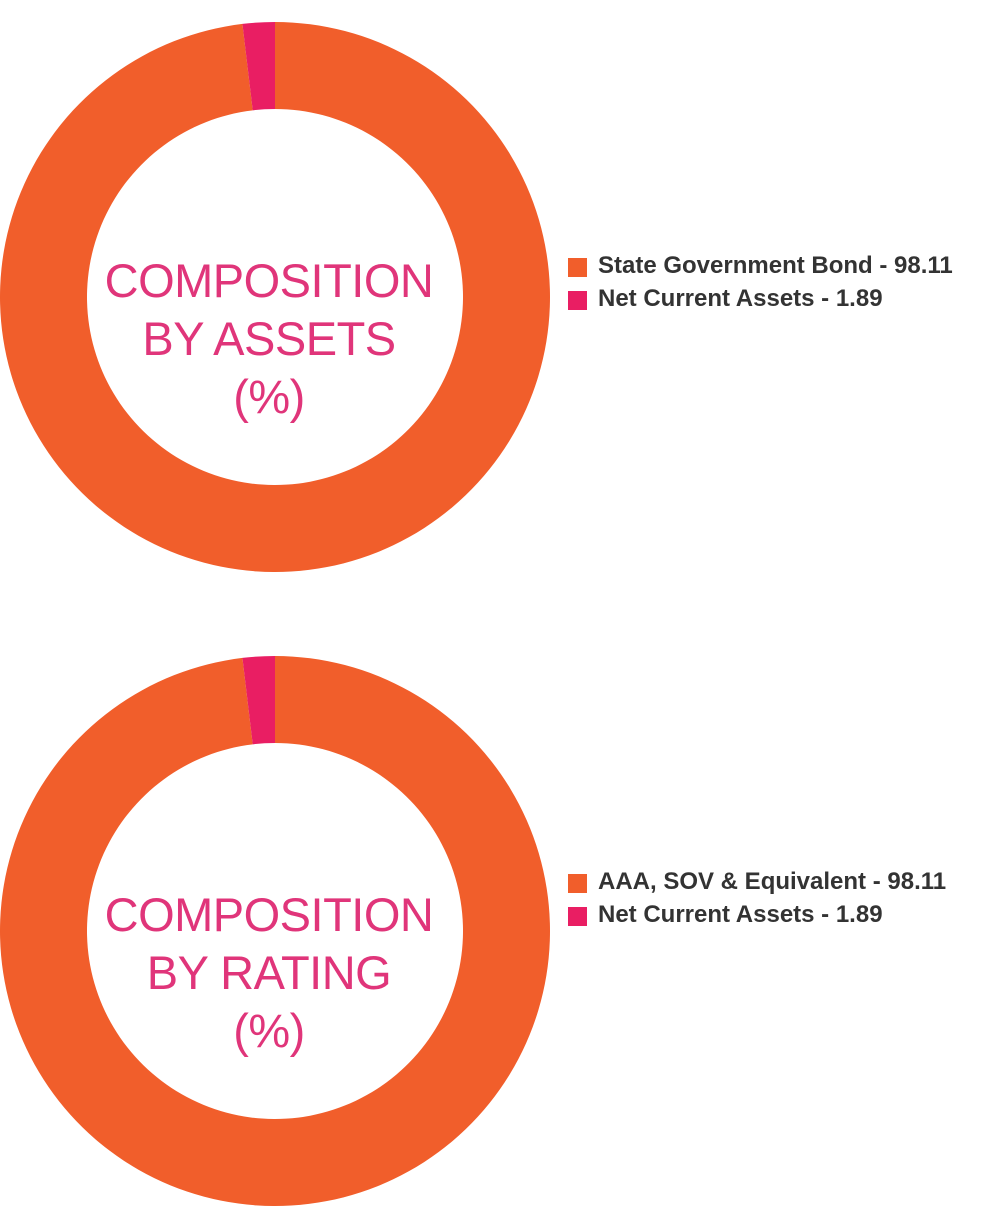 The height and width of the screenshot is (1220, 1007). I want to click on center-label-line: BY ASSETS, so click(269, 338).